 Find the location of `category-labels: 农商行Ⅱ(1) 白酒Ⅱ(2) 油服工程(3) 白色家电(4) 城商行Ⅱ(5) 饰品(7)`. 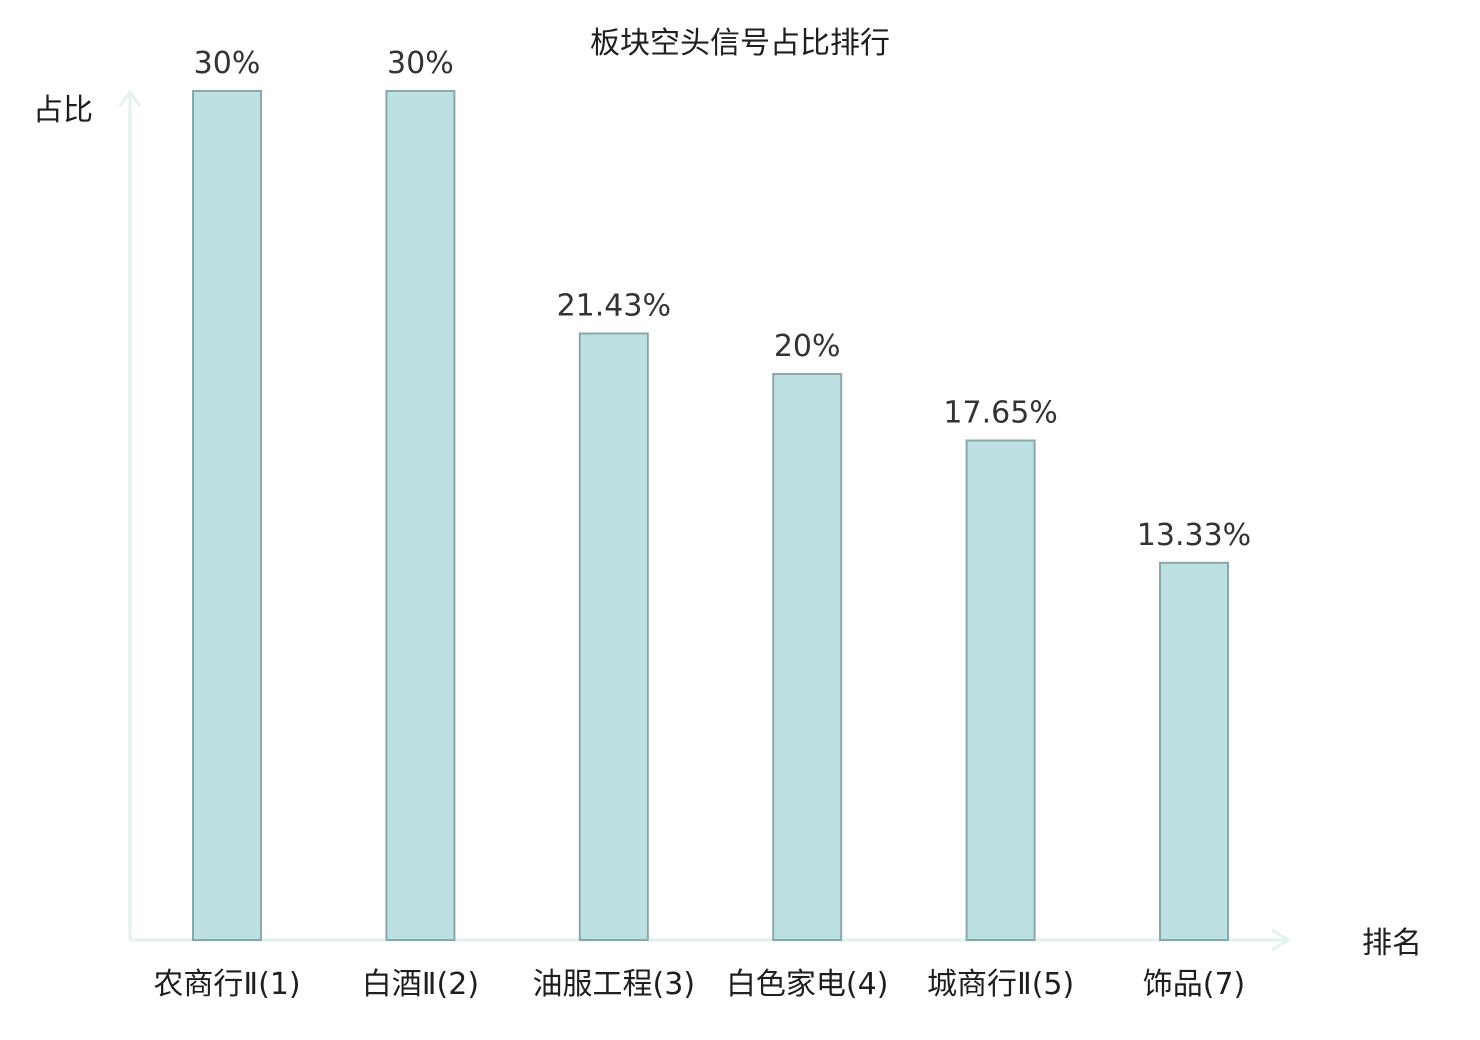

category-labels: 农商行Ⅱ(1) 白酒Ⅱ(2) 油服工程(3) 白色家电(4) 城商行Ⅱ(5) 饰品(7) is located at coordinates (699, 984).